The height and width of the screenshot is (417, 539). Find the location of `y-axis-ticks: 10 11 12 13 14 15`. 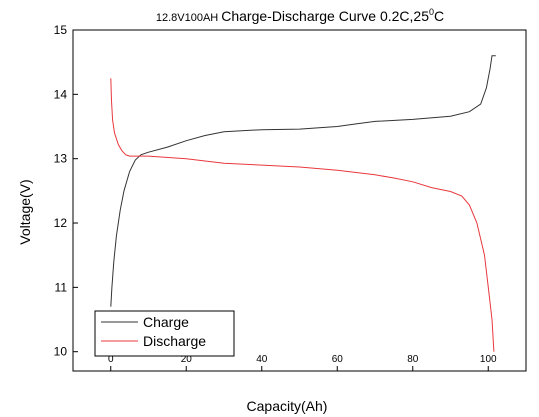

y-axis-ticks: 10 11 12 13 14 15 is located at coordinates (66, 191).